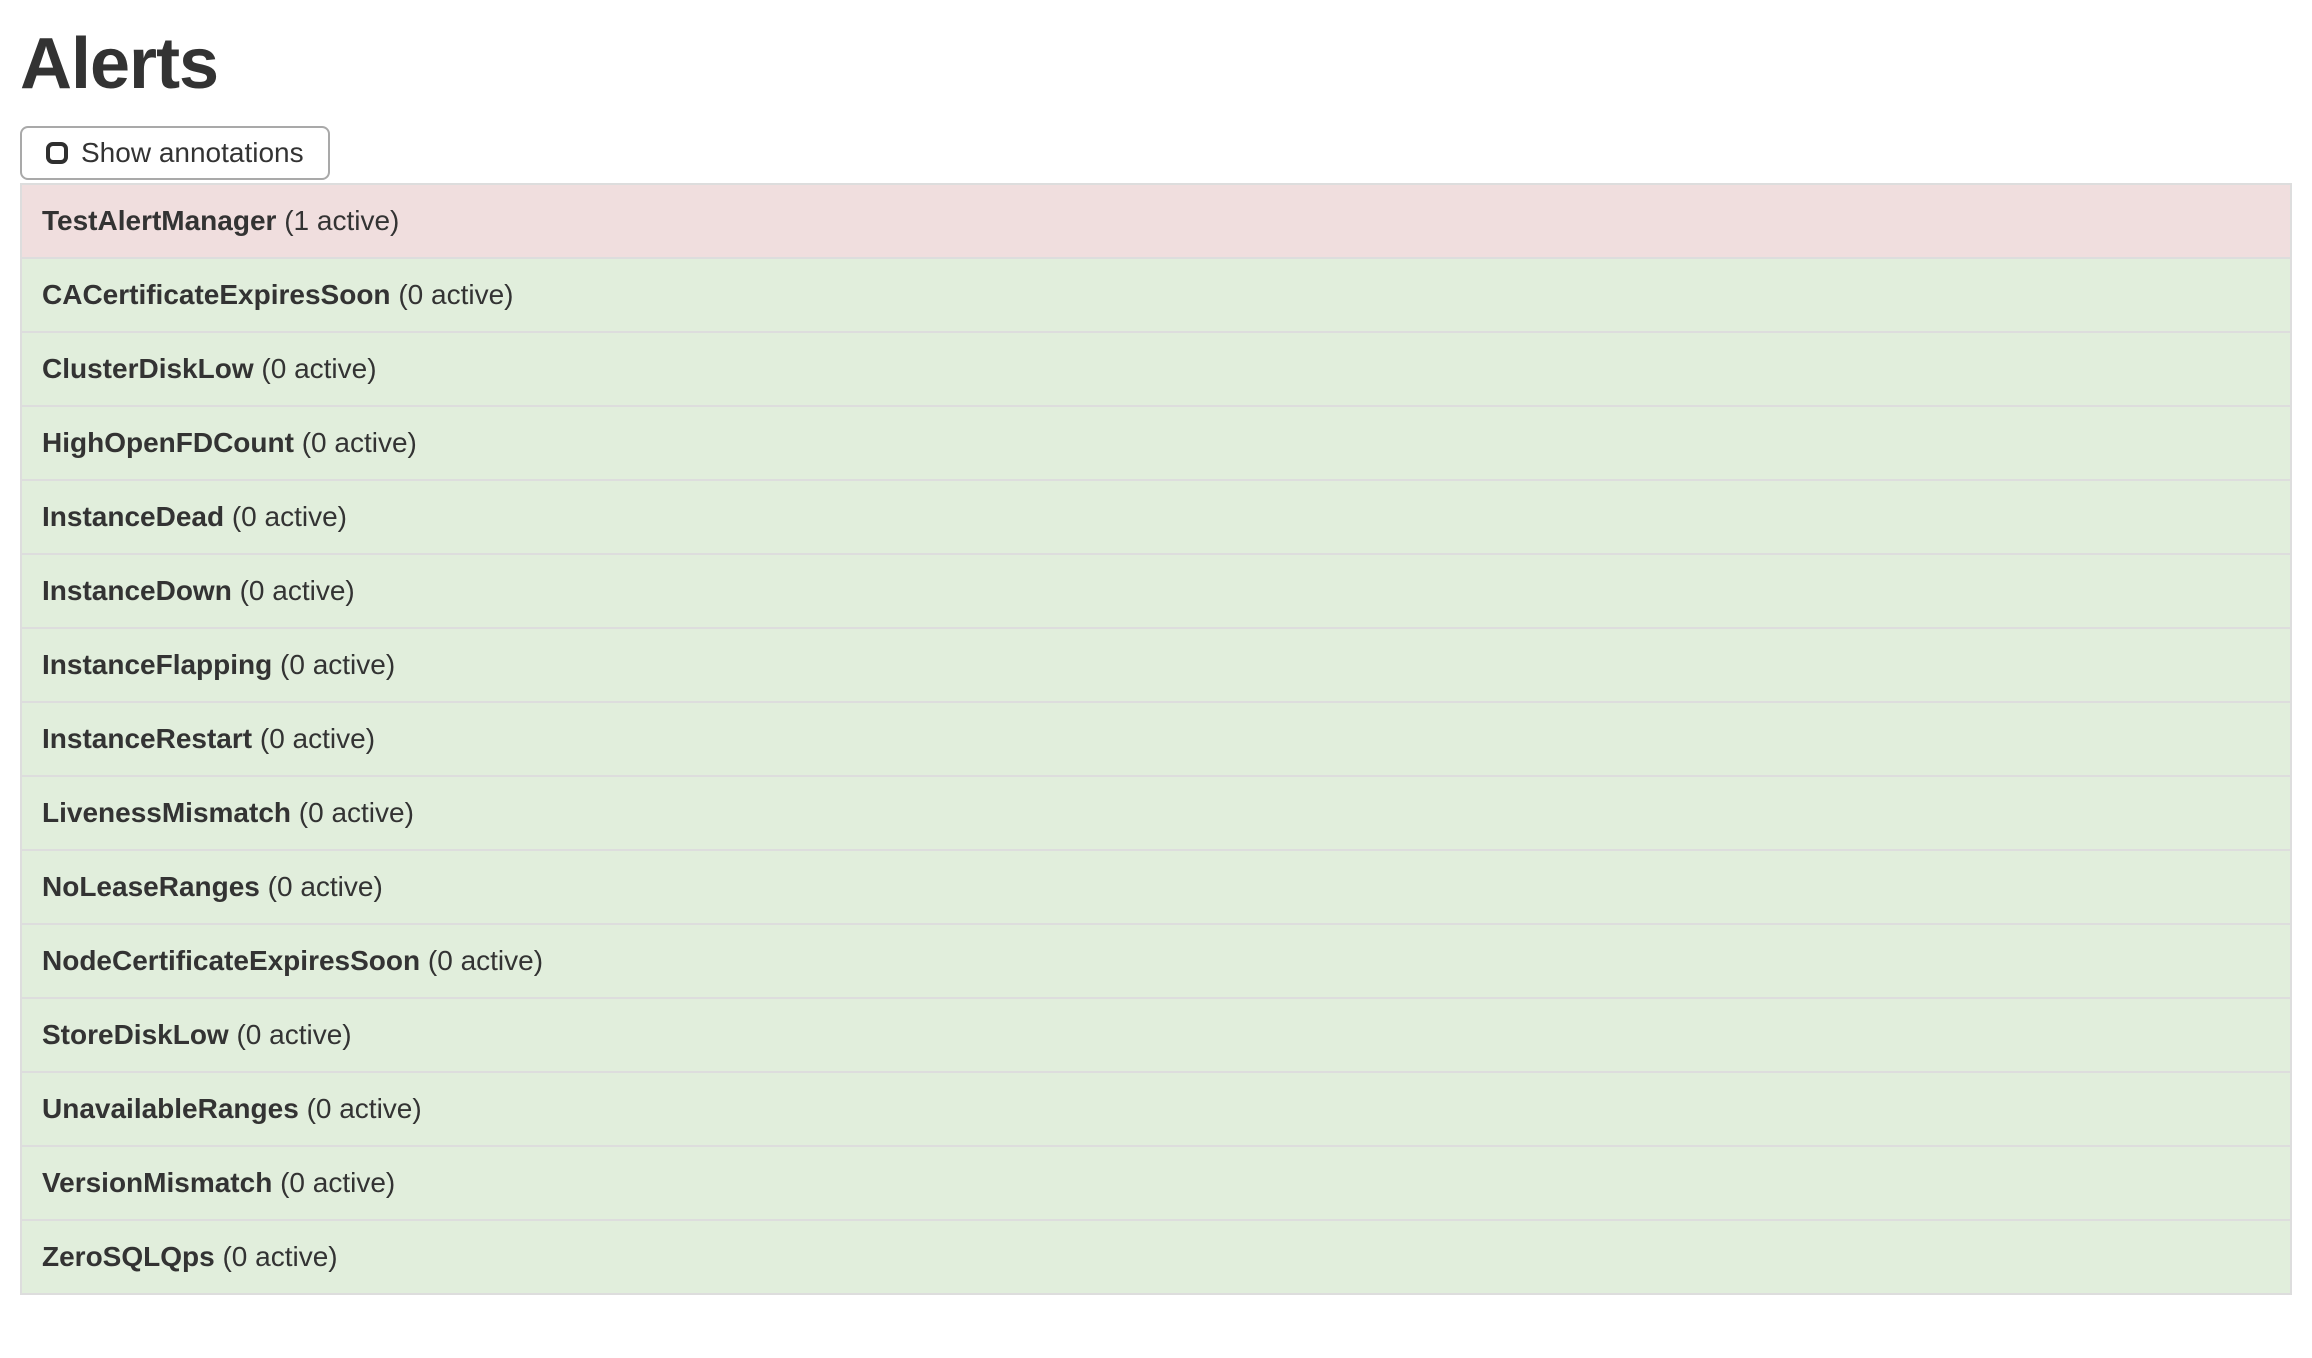  What do you see at coordinates (1156, 887) in the screenshot?
I see `alert-row: NoLeaseRanges (0 active)` at bounding box center [1156, 887].